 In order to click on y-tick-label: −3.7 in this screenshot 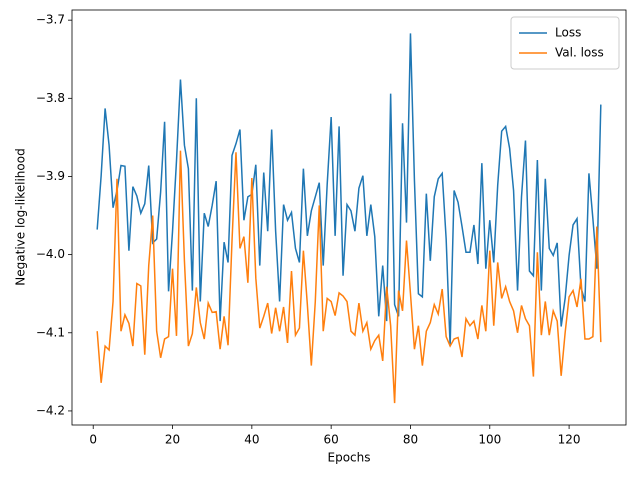, I will do `click(50, 20)`.